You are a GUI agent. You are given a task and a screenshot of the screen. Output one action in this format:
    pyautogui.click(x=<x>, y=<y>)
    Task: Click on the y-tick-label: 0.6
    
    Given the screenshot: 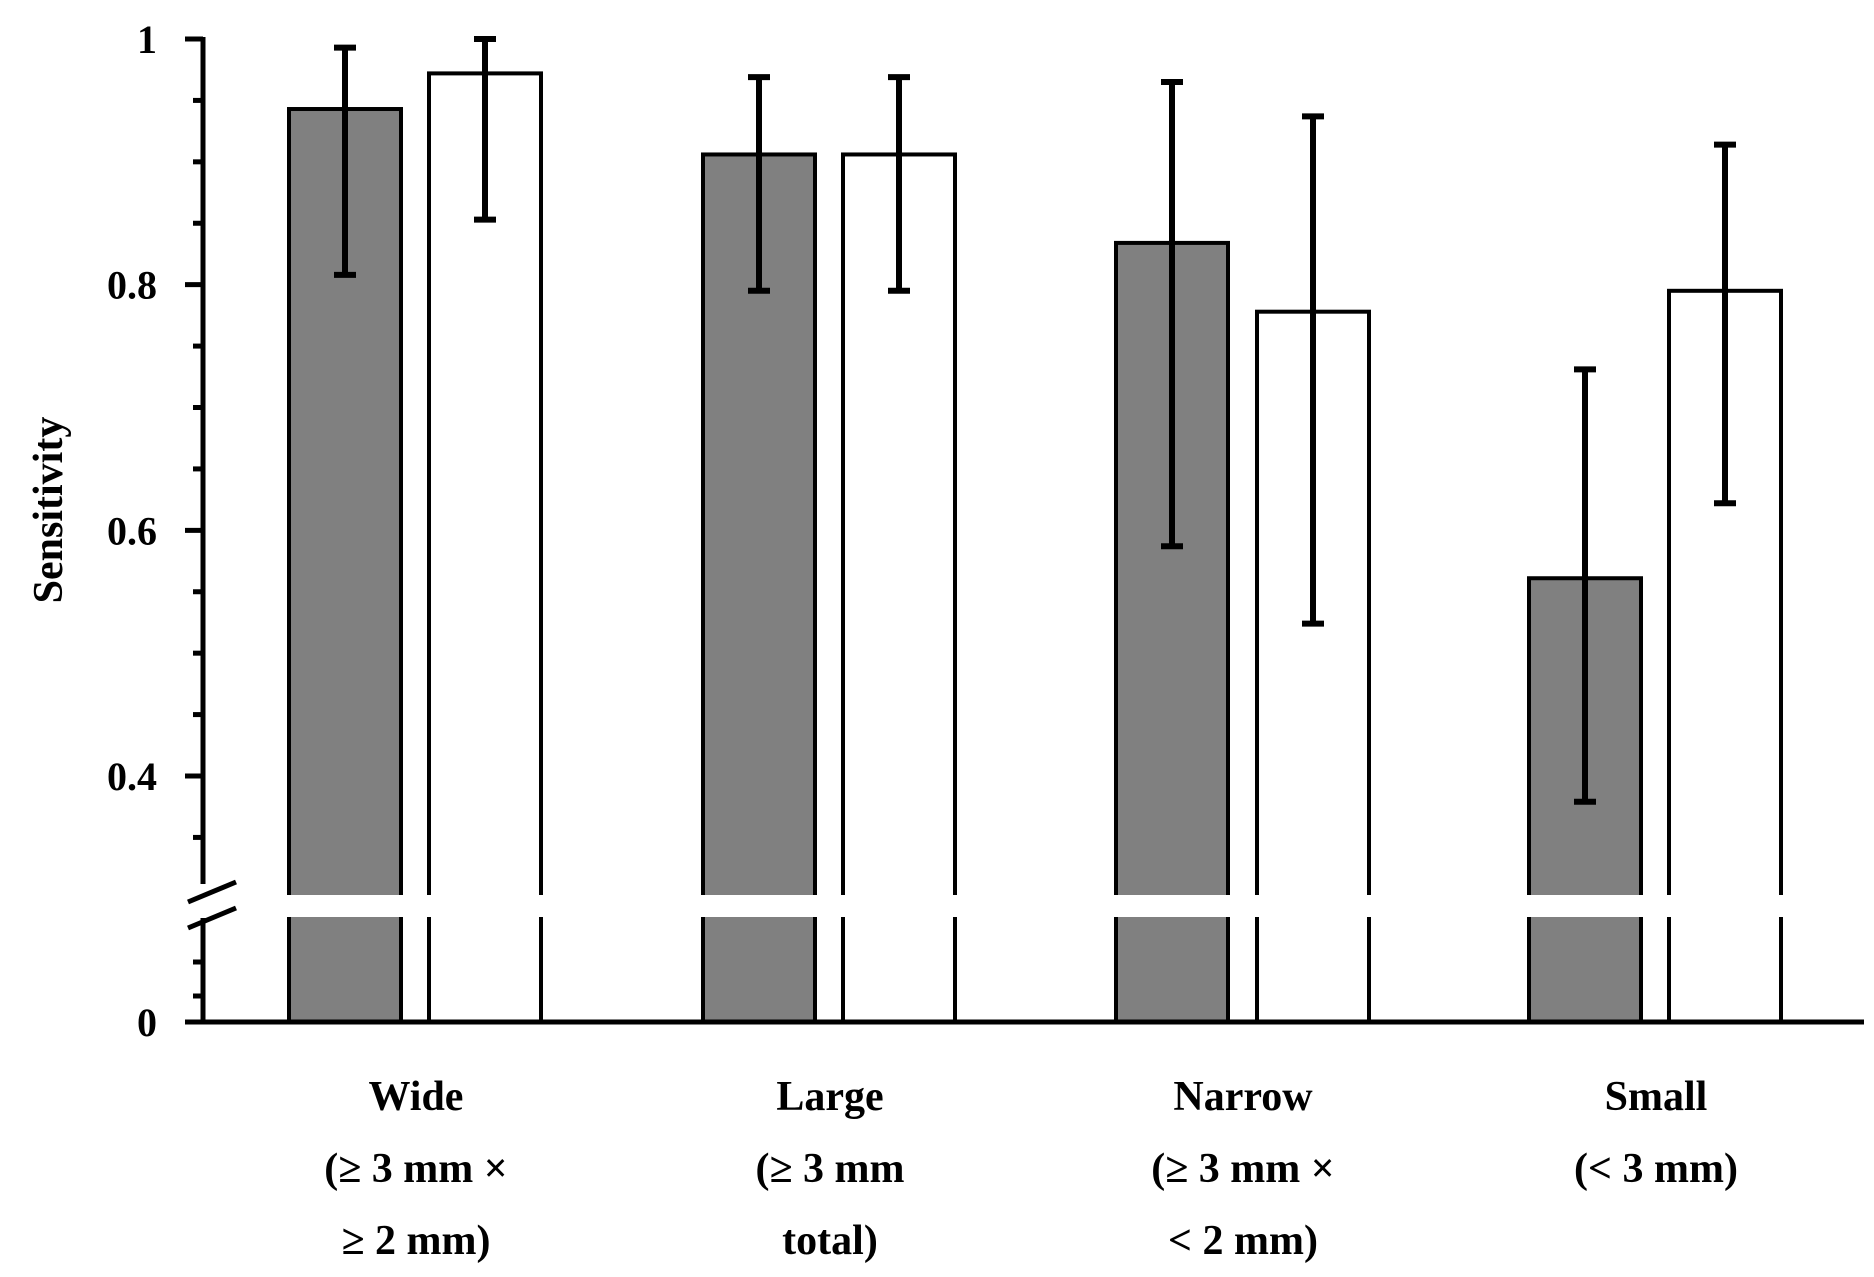 What is the action you would take?
    pyautogui.click(x=132, y=530)
    